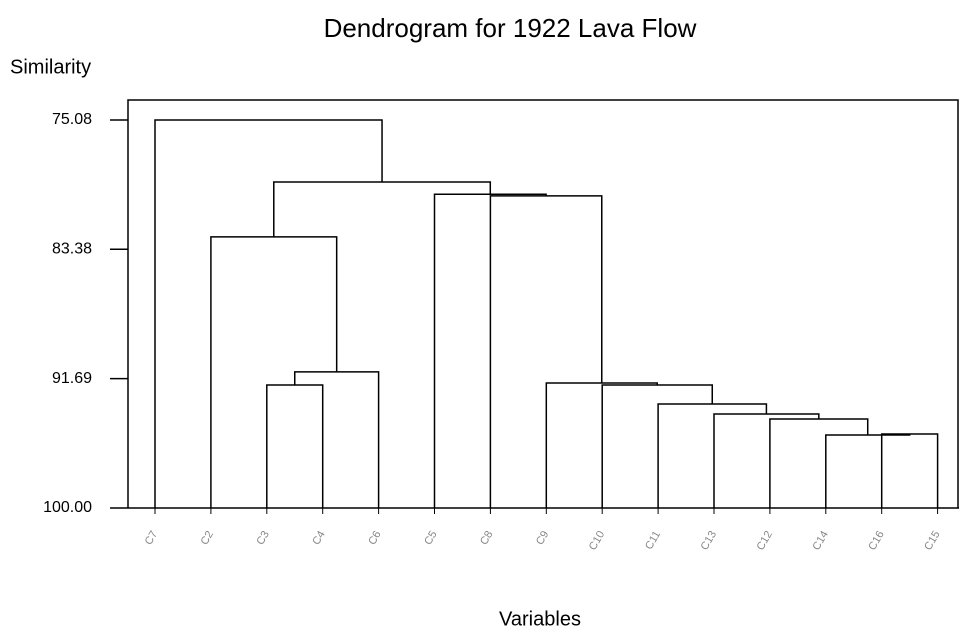 Image resolution: width=959 pixels, height=635 pixels. What do you see at coordinates (72, 378) in the screenshot?
I see `y-tick-label: 91.69` at bounding box center [72, 378].